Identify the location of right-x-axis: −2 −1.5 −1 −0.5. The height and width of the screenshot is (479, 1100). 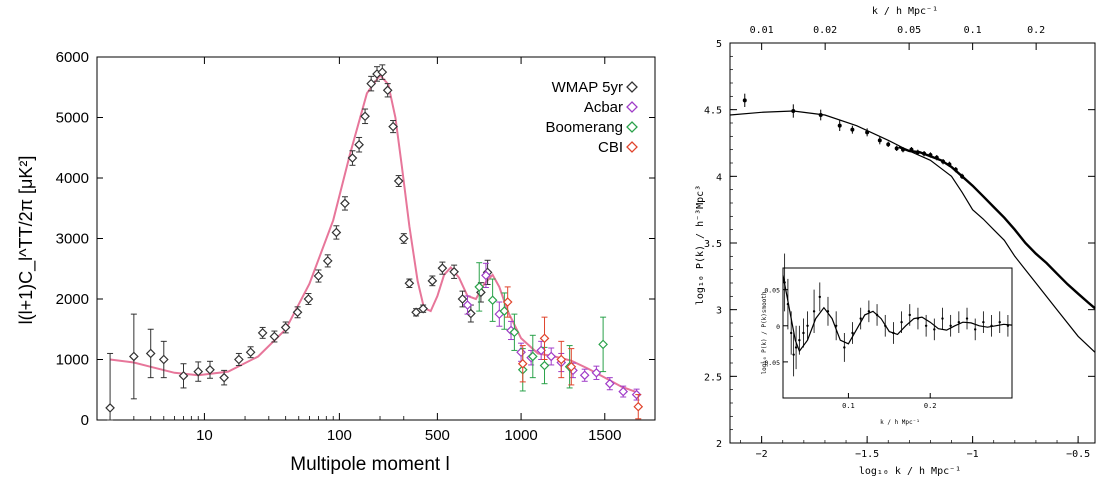
(915, 448).